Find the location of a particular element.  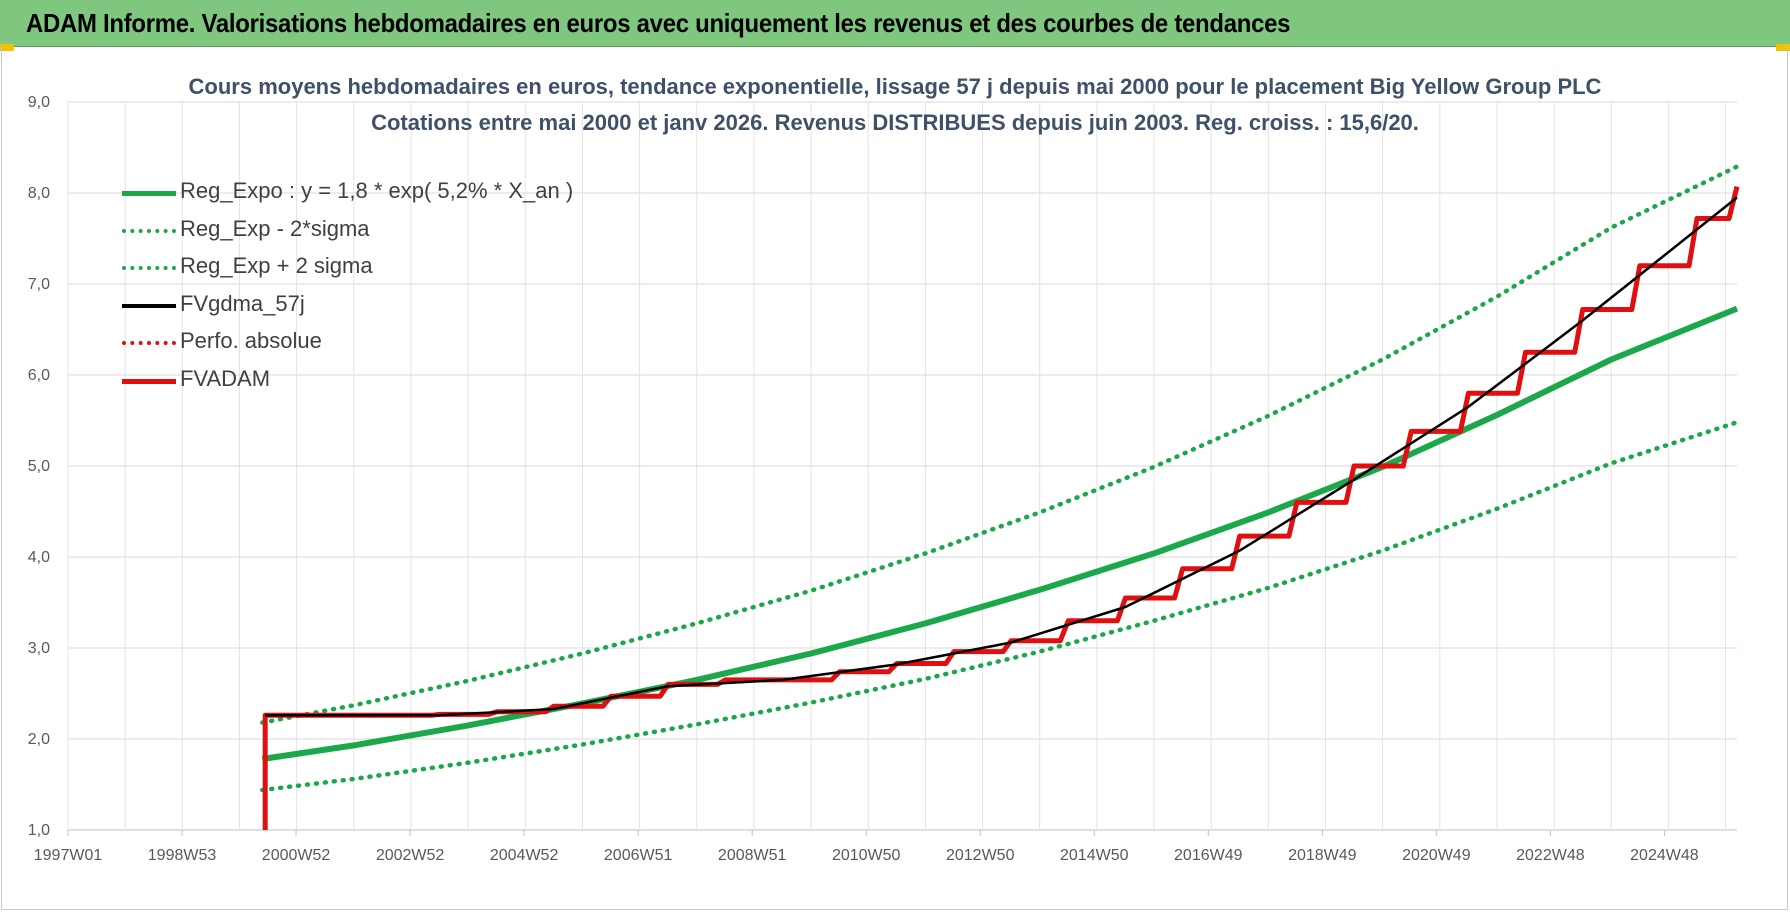

legend-label: FVgdma_57j is located at coordinates (242, 303).